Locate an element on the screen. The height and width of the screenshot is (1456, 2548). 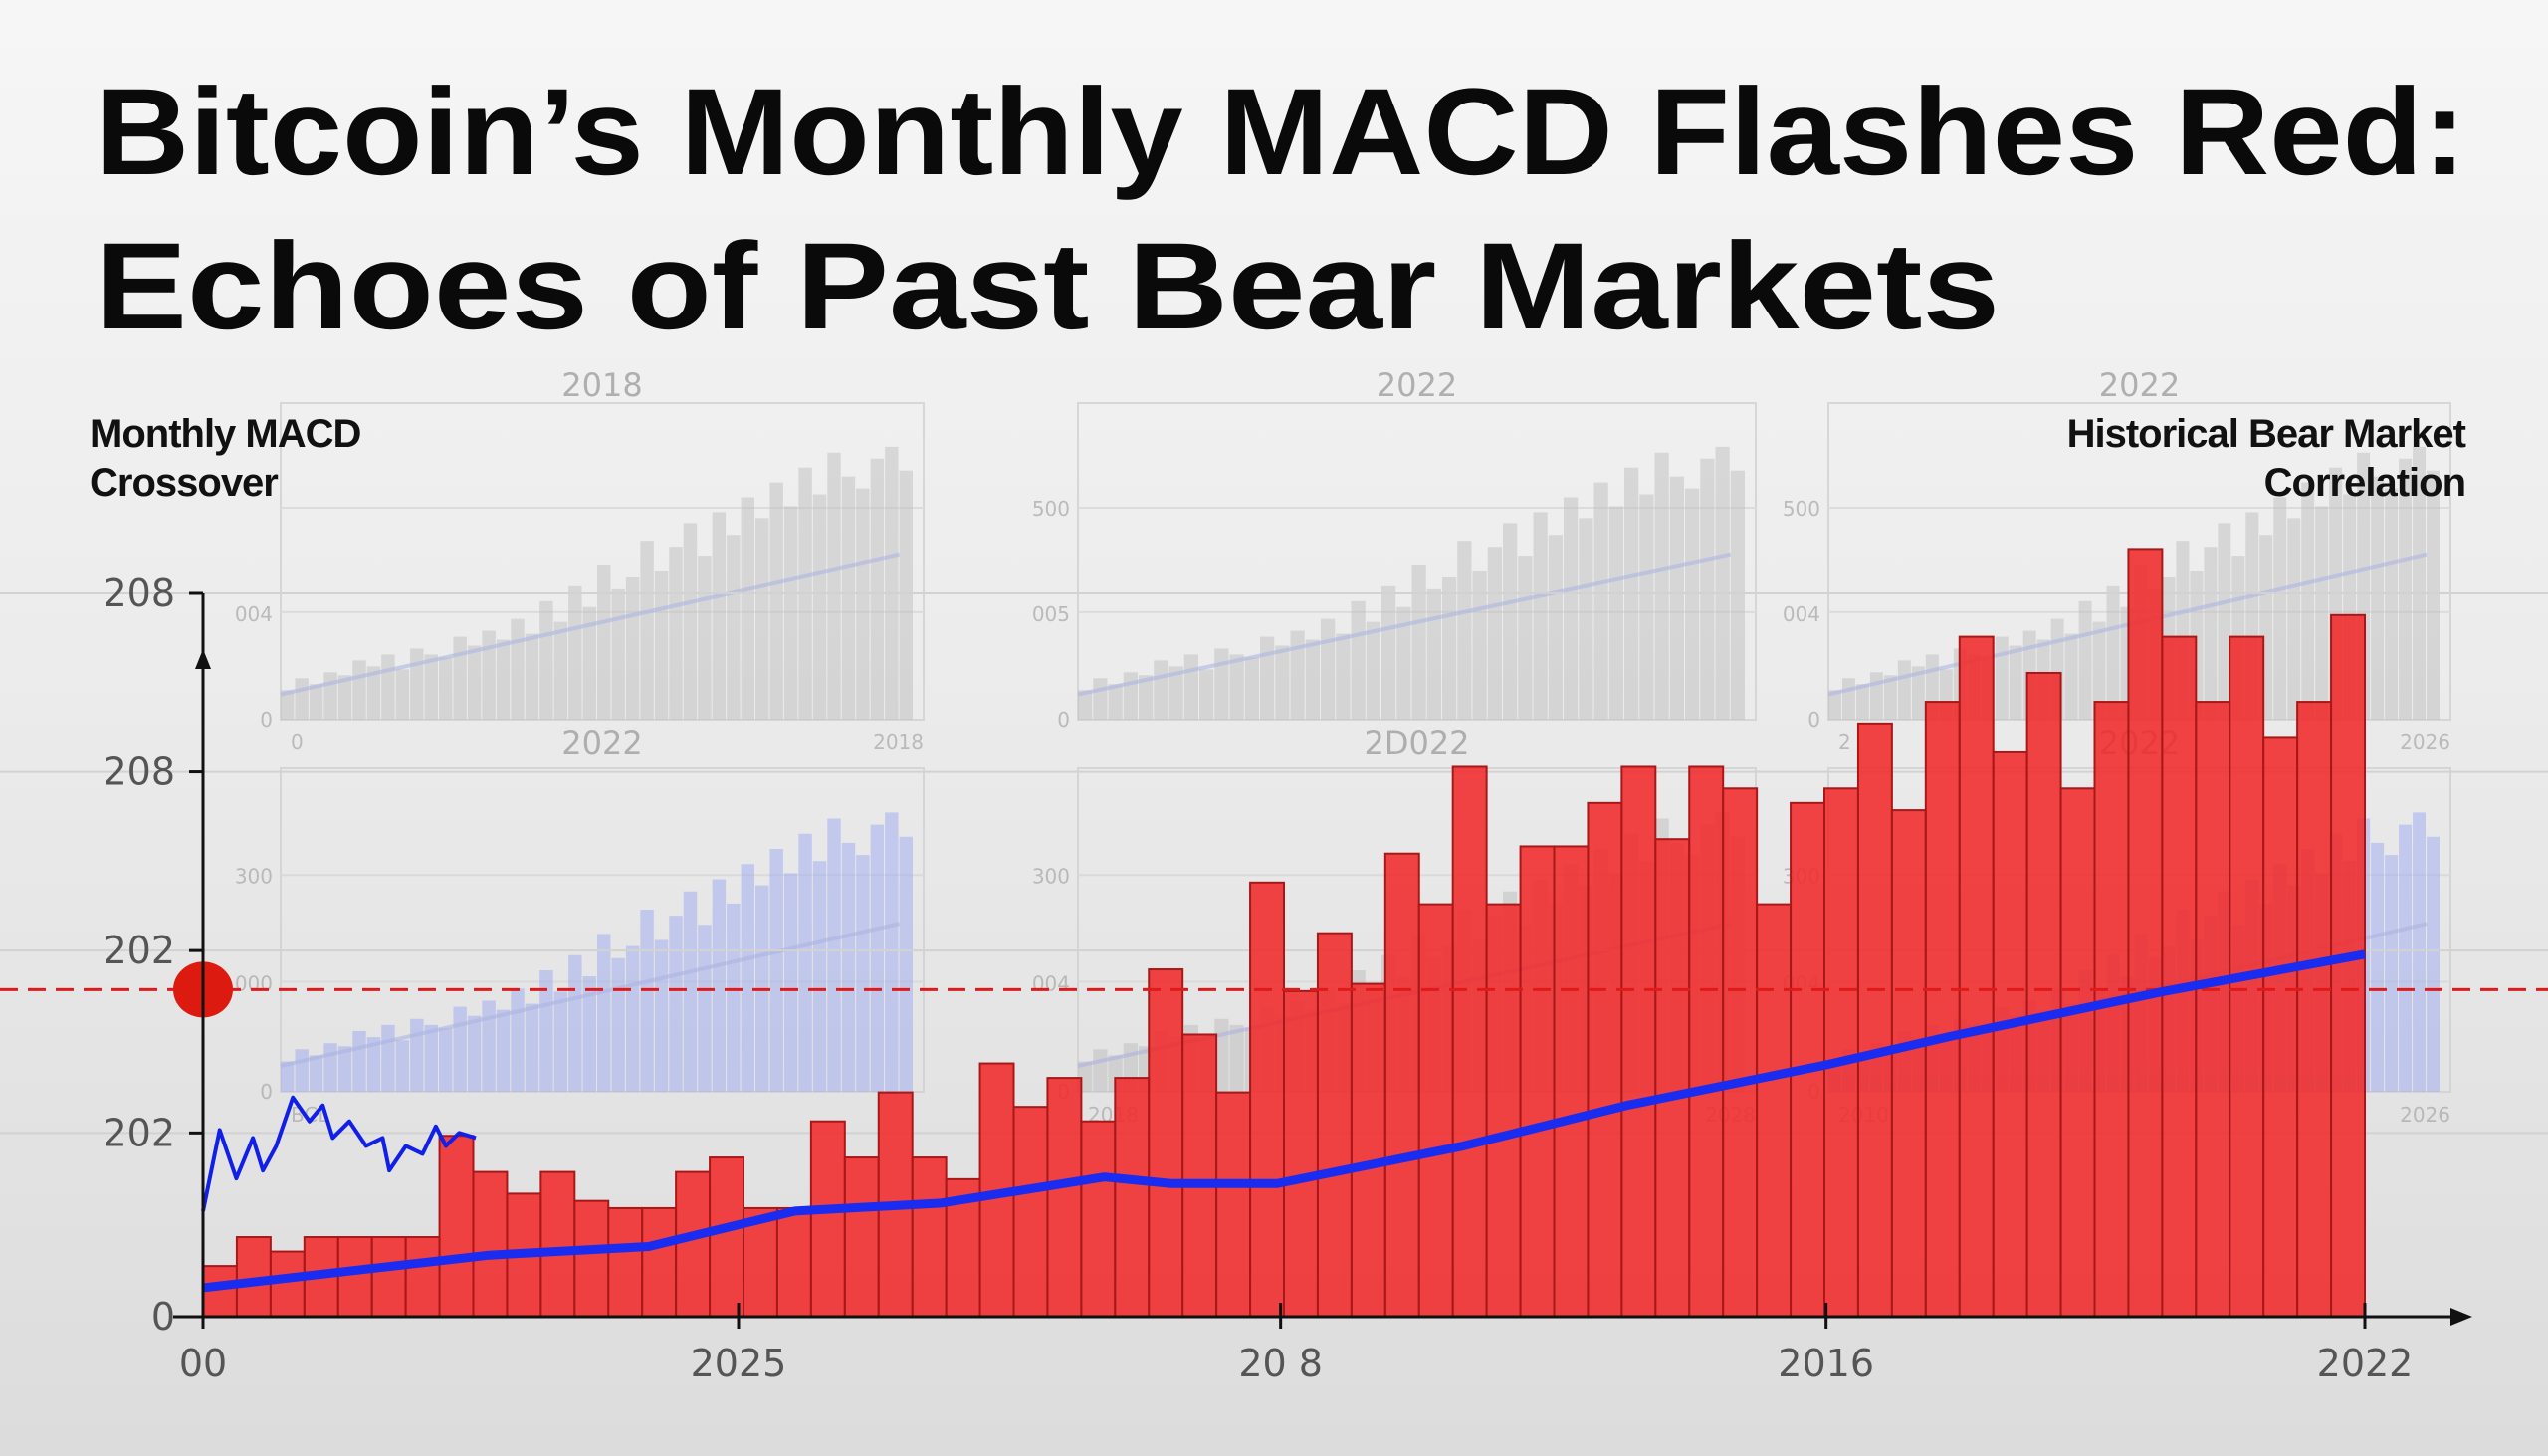
ghost-panel: 2018 0 004 0 2018 is located at coordinates (580, 560).